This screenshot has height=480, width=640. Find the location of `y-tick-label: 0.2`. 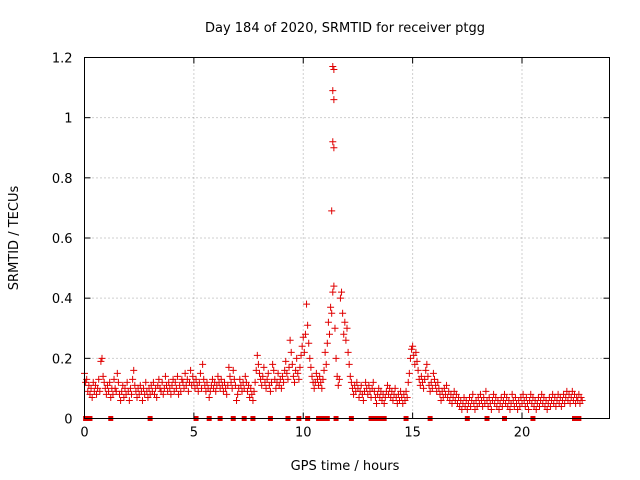

y-tick-label: 0.2 is located at coordinates (62, 359).